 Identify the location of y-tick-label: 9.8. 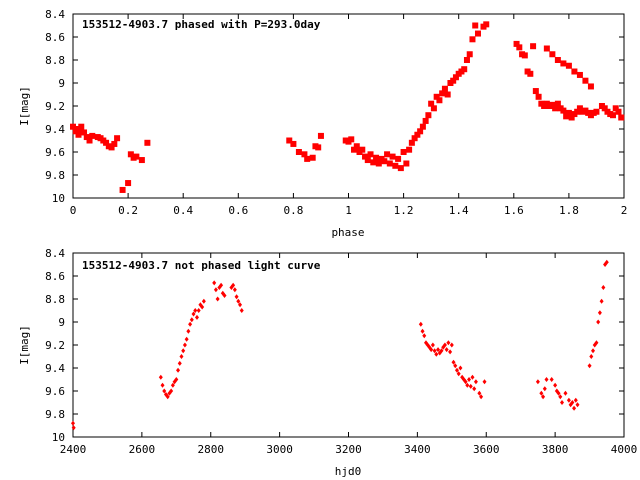
(55, 414).